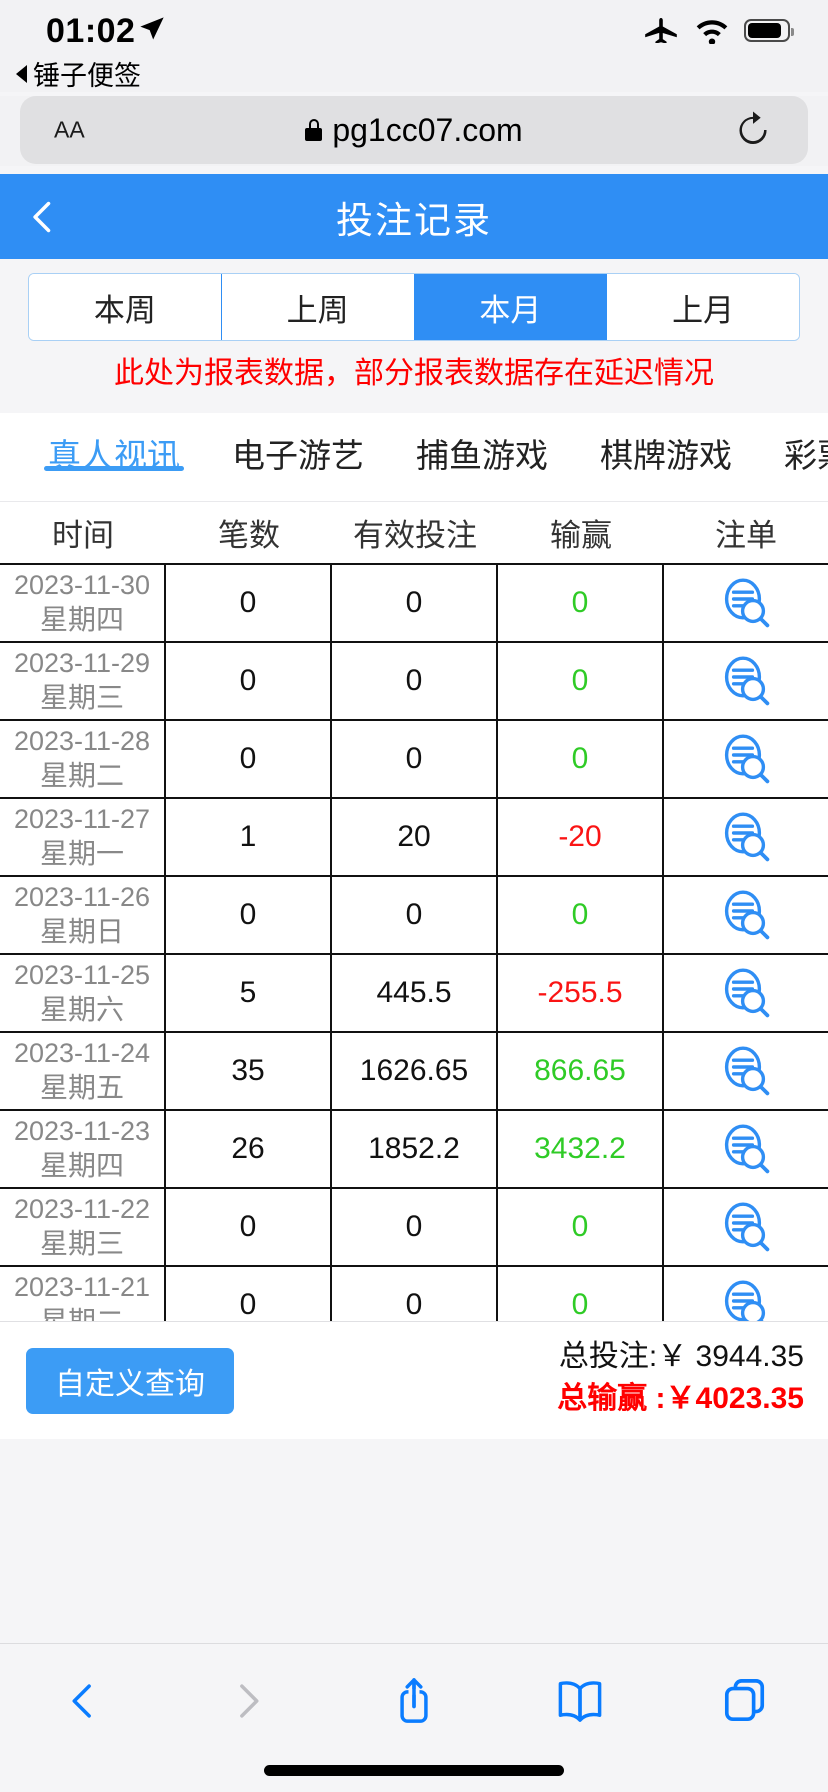 The height and width of the screenshot is (1792, 828). Describe the element at coordinates (581, 535) in the screenshot. I see `column-header-win-loss: 输赢` at that location.